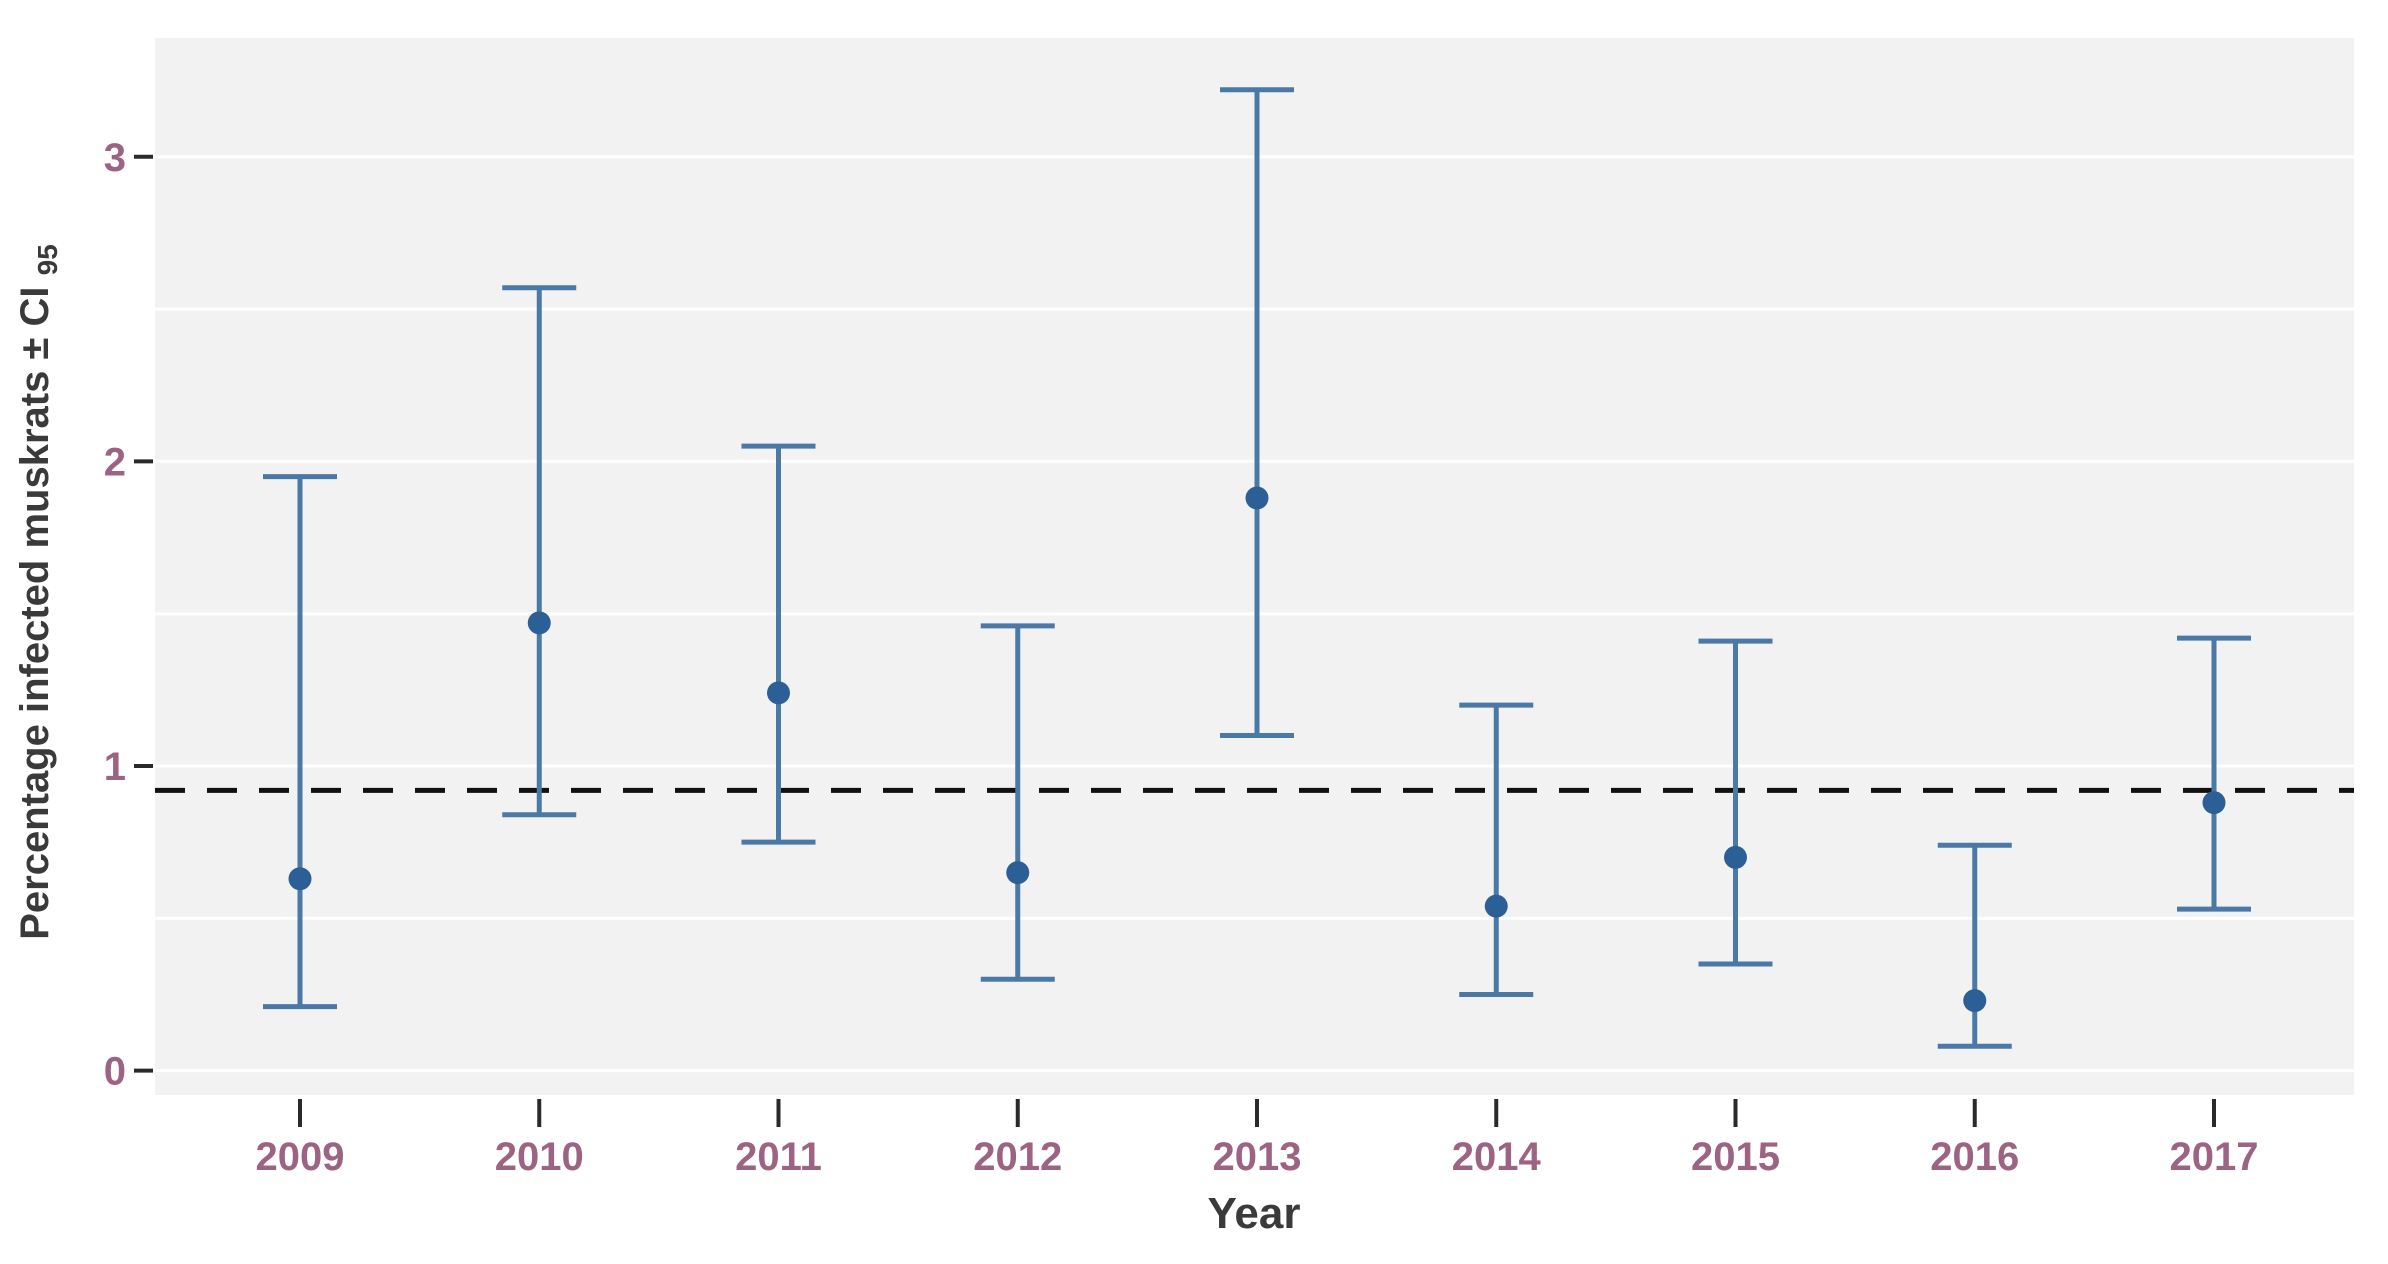 This screenshot has width=2388, height=1264. I want to click on errorbar-2012, so click(1017, 802).